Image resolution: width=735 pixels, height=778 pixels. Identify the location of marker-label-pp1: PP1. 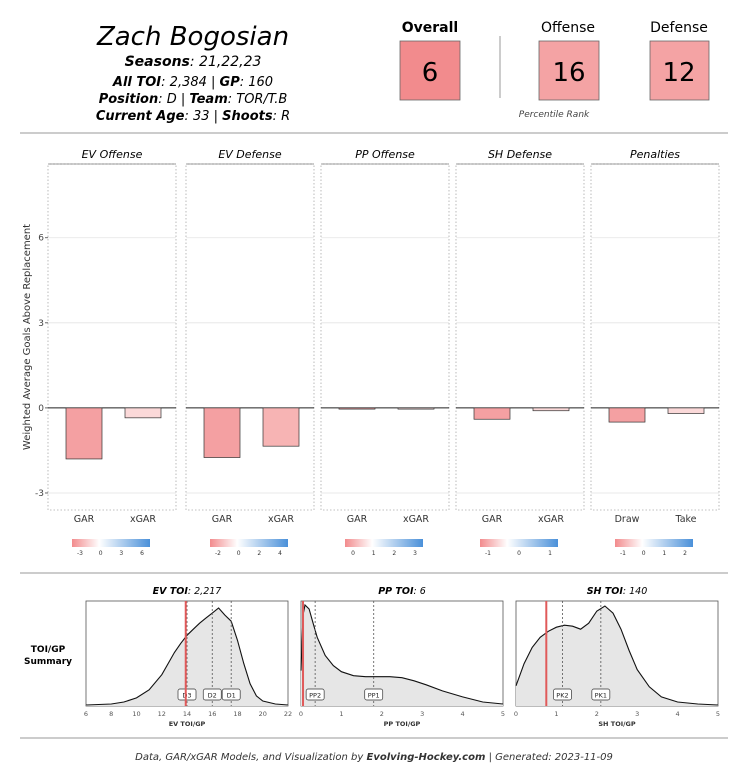
(374, 696).